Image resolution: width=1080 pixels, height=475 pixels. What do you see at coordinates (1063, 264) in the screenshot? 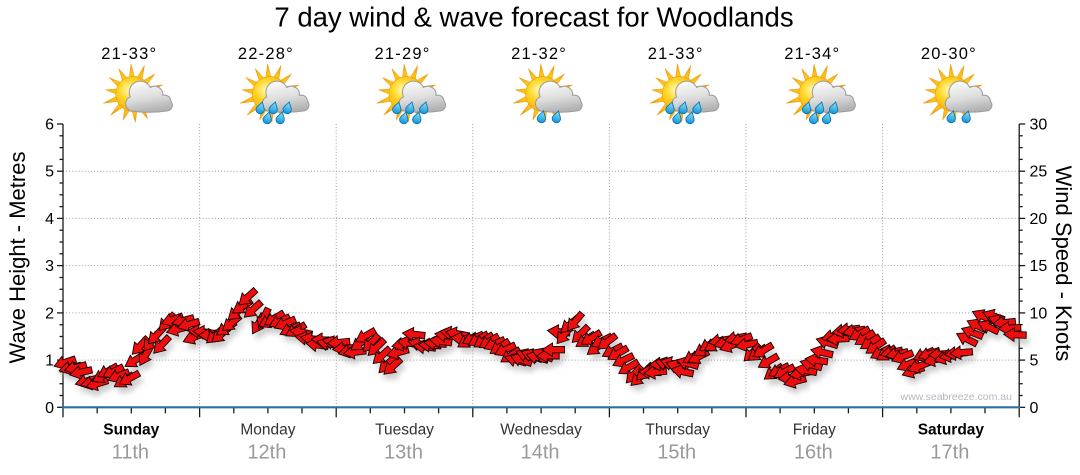
I see `svg-text: Wind Speed - Knots` at bounding box center [1063, 264].